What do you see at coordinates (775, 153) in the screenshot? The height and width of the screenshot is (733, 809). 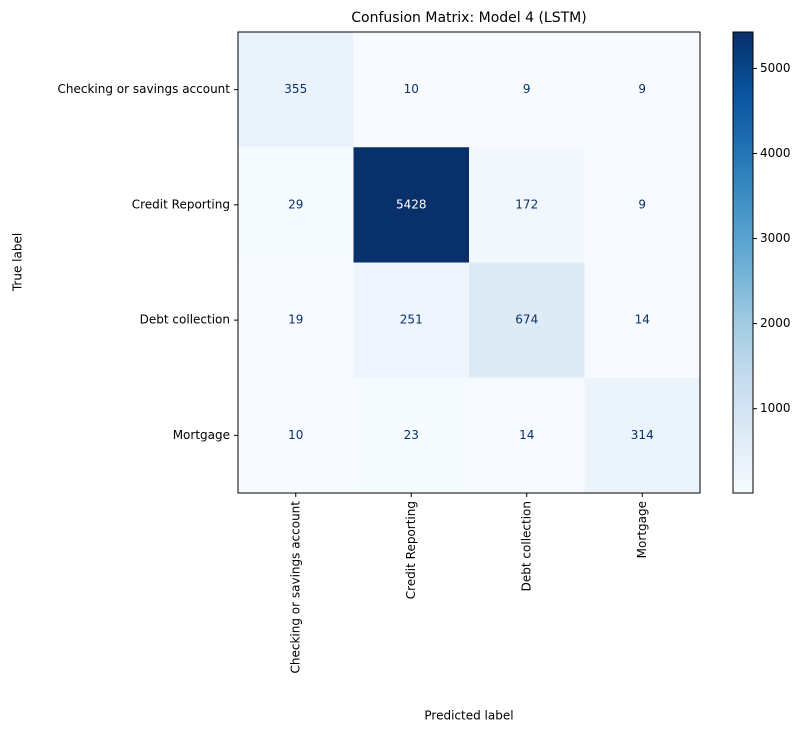 I see `colorbar-tick-label: 4000` at bounding box center [775, 153].